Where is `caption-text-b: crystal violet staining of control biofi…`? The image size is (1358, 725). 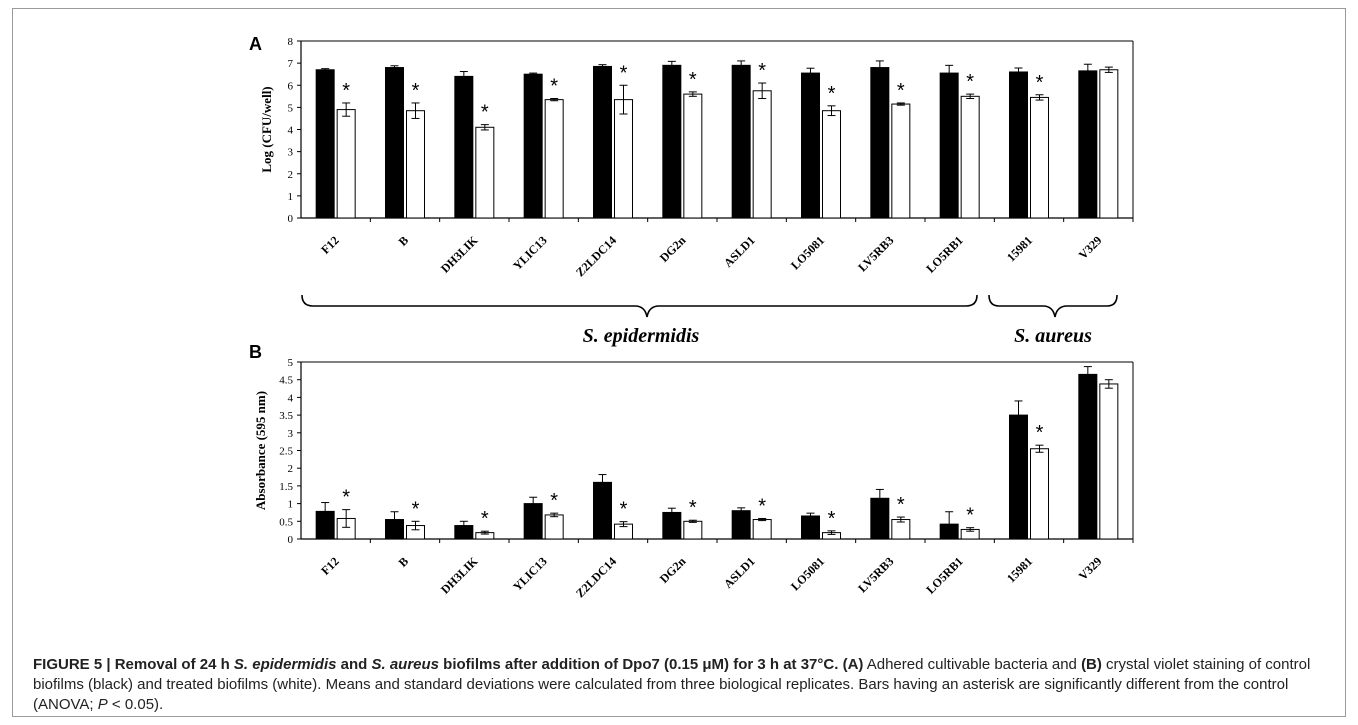
caption-text-b: crystal violet staining of control biofi… is located at coordinates (672, 684).